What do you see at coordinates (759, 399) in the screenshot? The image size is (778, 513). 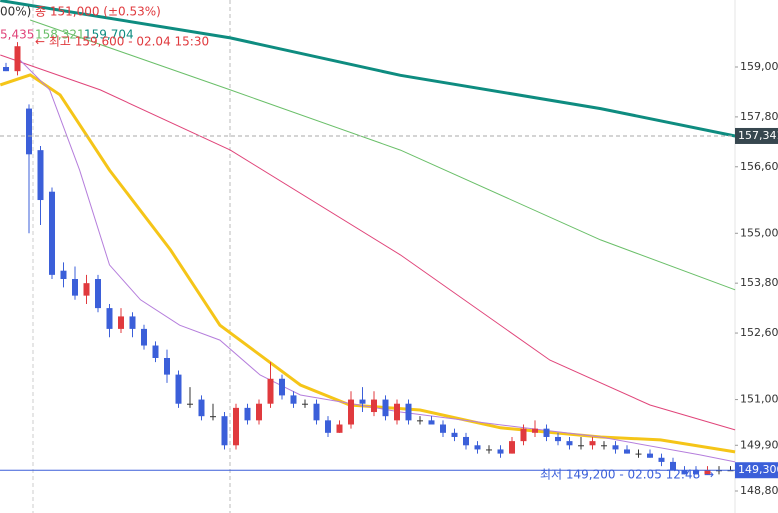 I see `y-tick-label: 151,000` at bounding box center [759, 399].